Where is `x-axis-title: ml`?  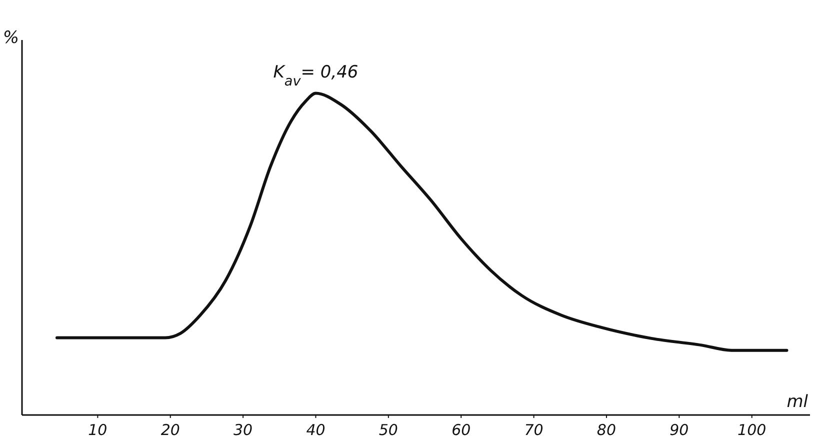
x-axis-title: ml is located at coordinates (797, 402).